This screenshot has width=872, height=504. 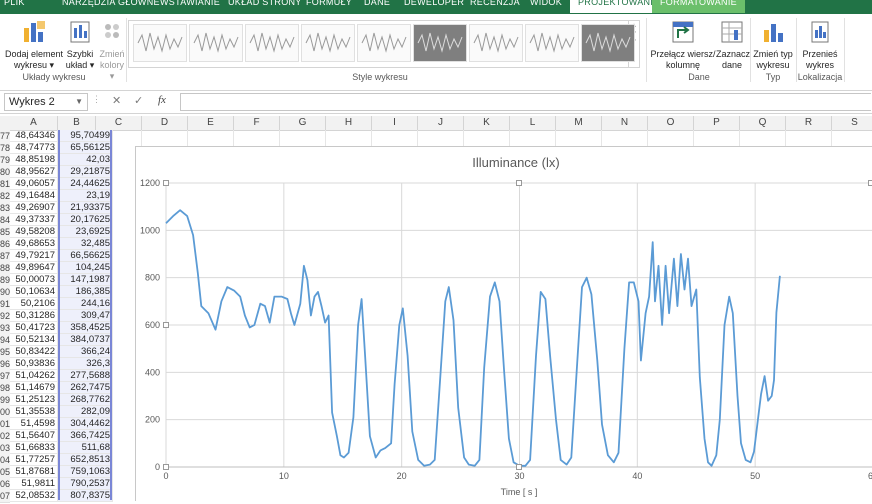 What do you see at coordinates (34, 424) in the screenshot?
I see `cell-a: 51,4598` at bounding box center [34, 424].